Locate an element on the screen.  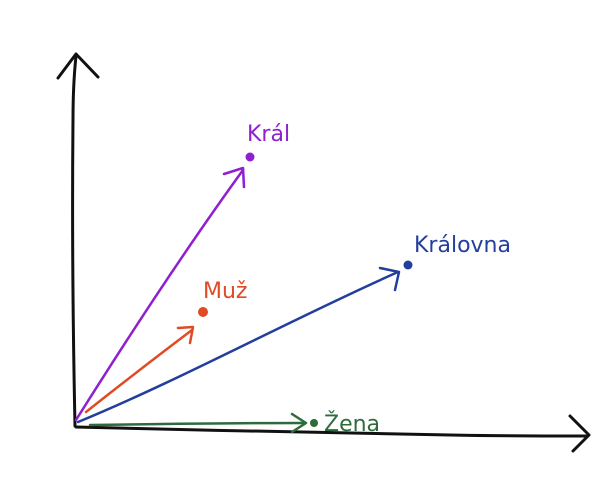
vector-kral-dot is located at coordinates (250, 157).